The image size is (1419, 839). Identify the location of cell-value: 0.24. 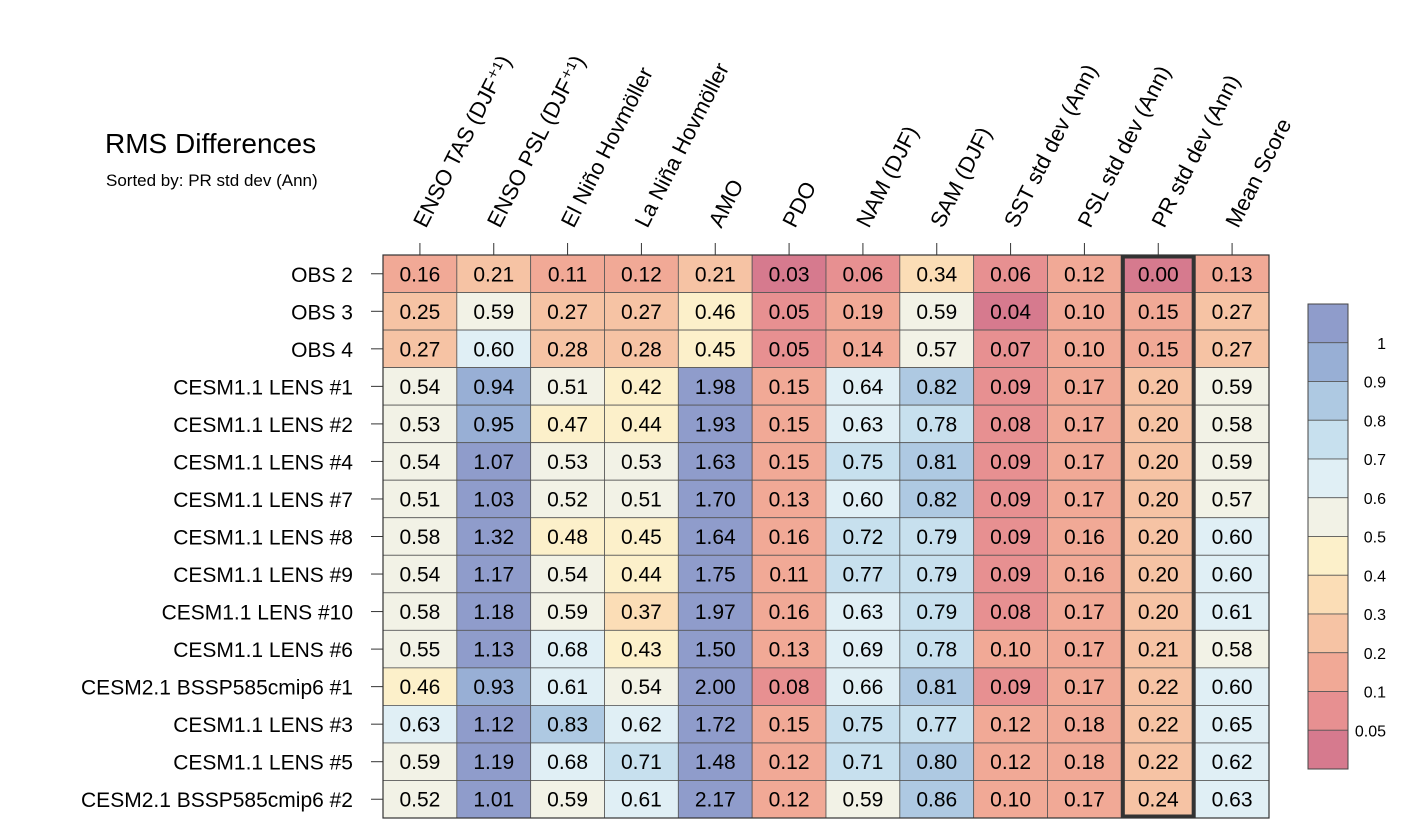
(1158, 800).